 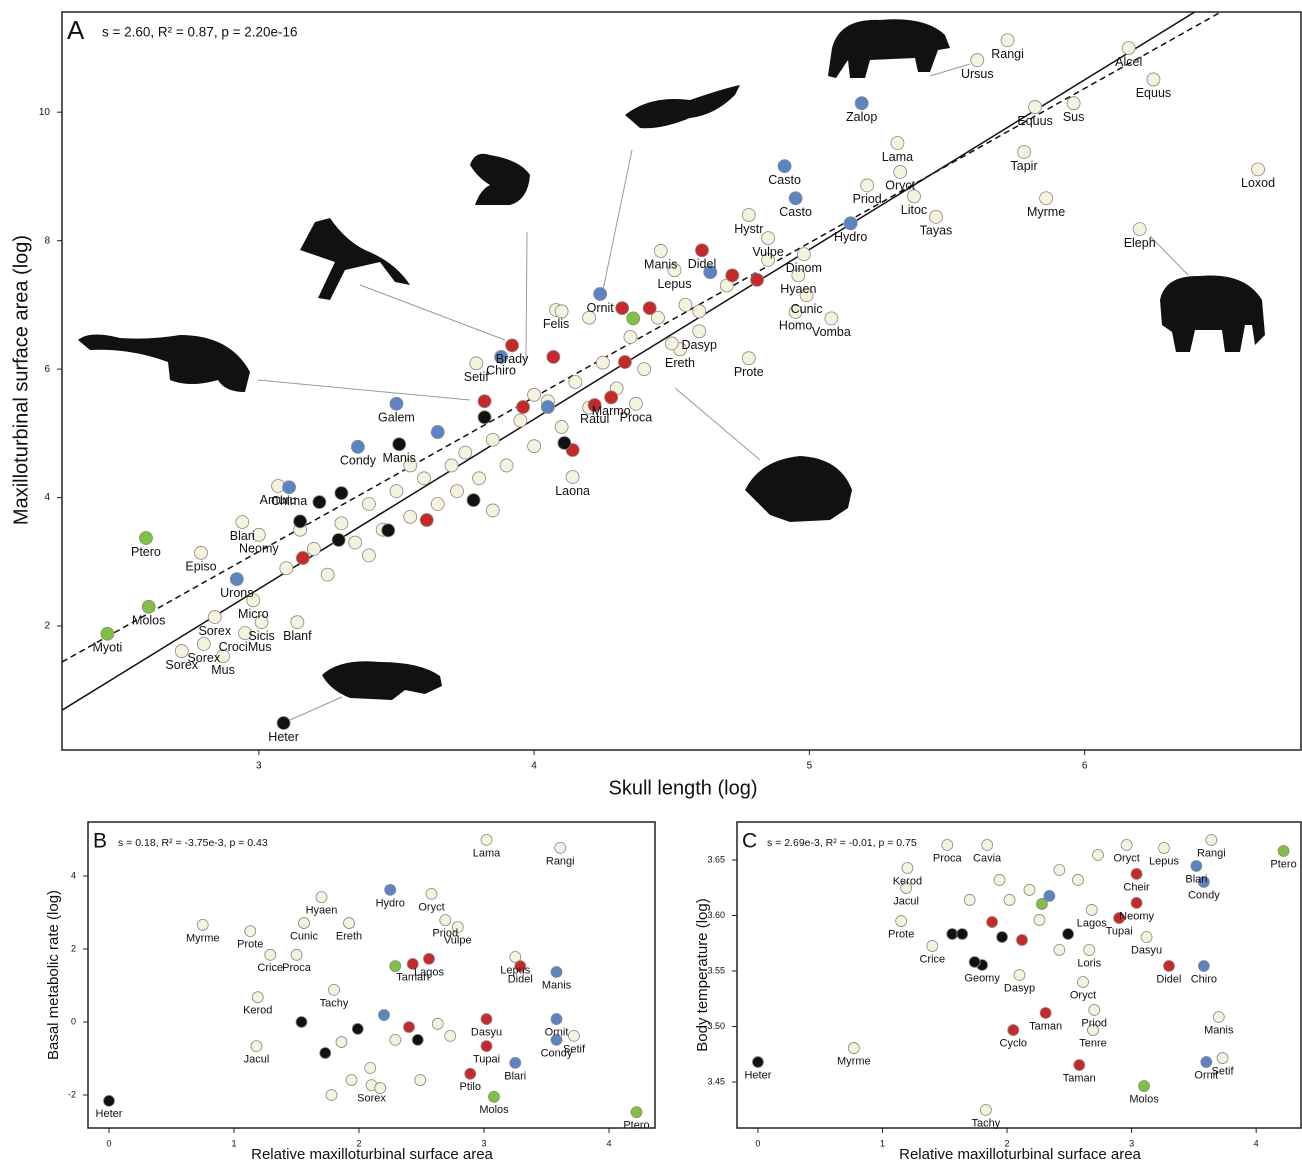 I want to click on point-label: Taman, so click(x=412, y=977).